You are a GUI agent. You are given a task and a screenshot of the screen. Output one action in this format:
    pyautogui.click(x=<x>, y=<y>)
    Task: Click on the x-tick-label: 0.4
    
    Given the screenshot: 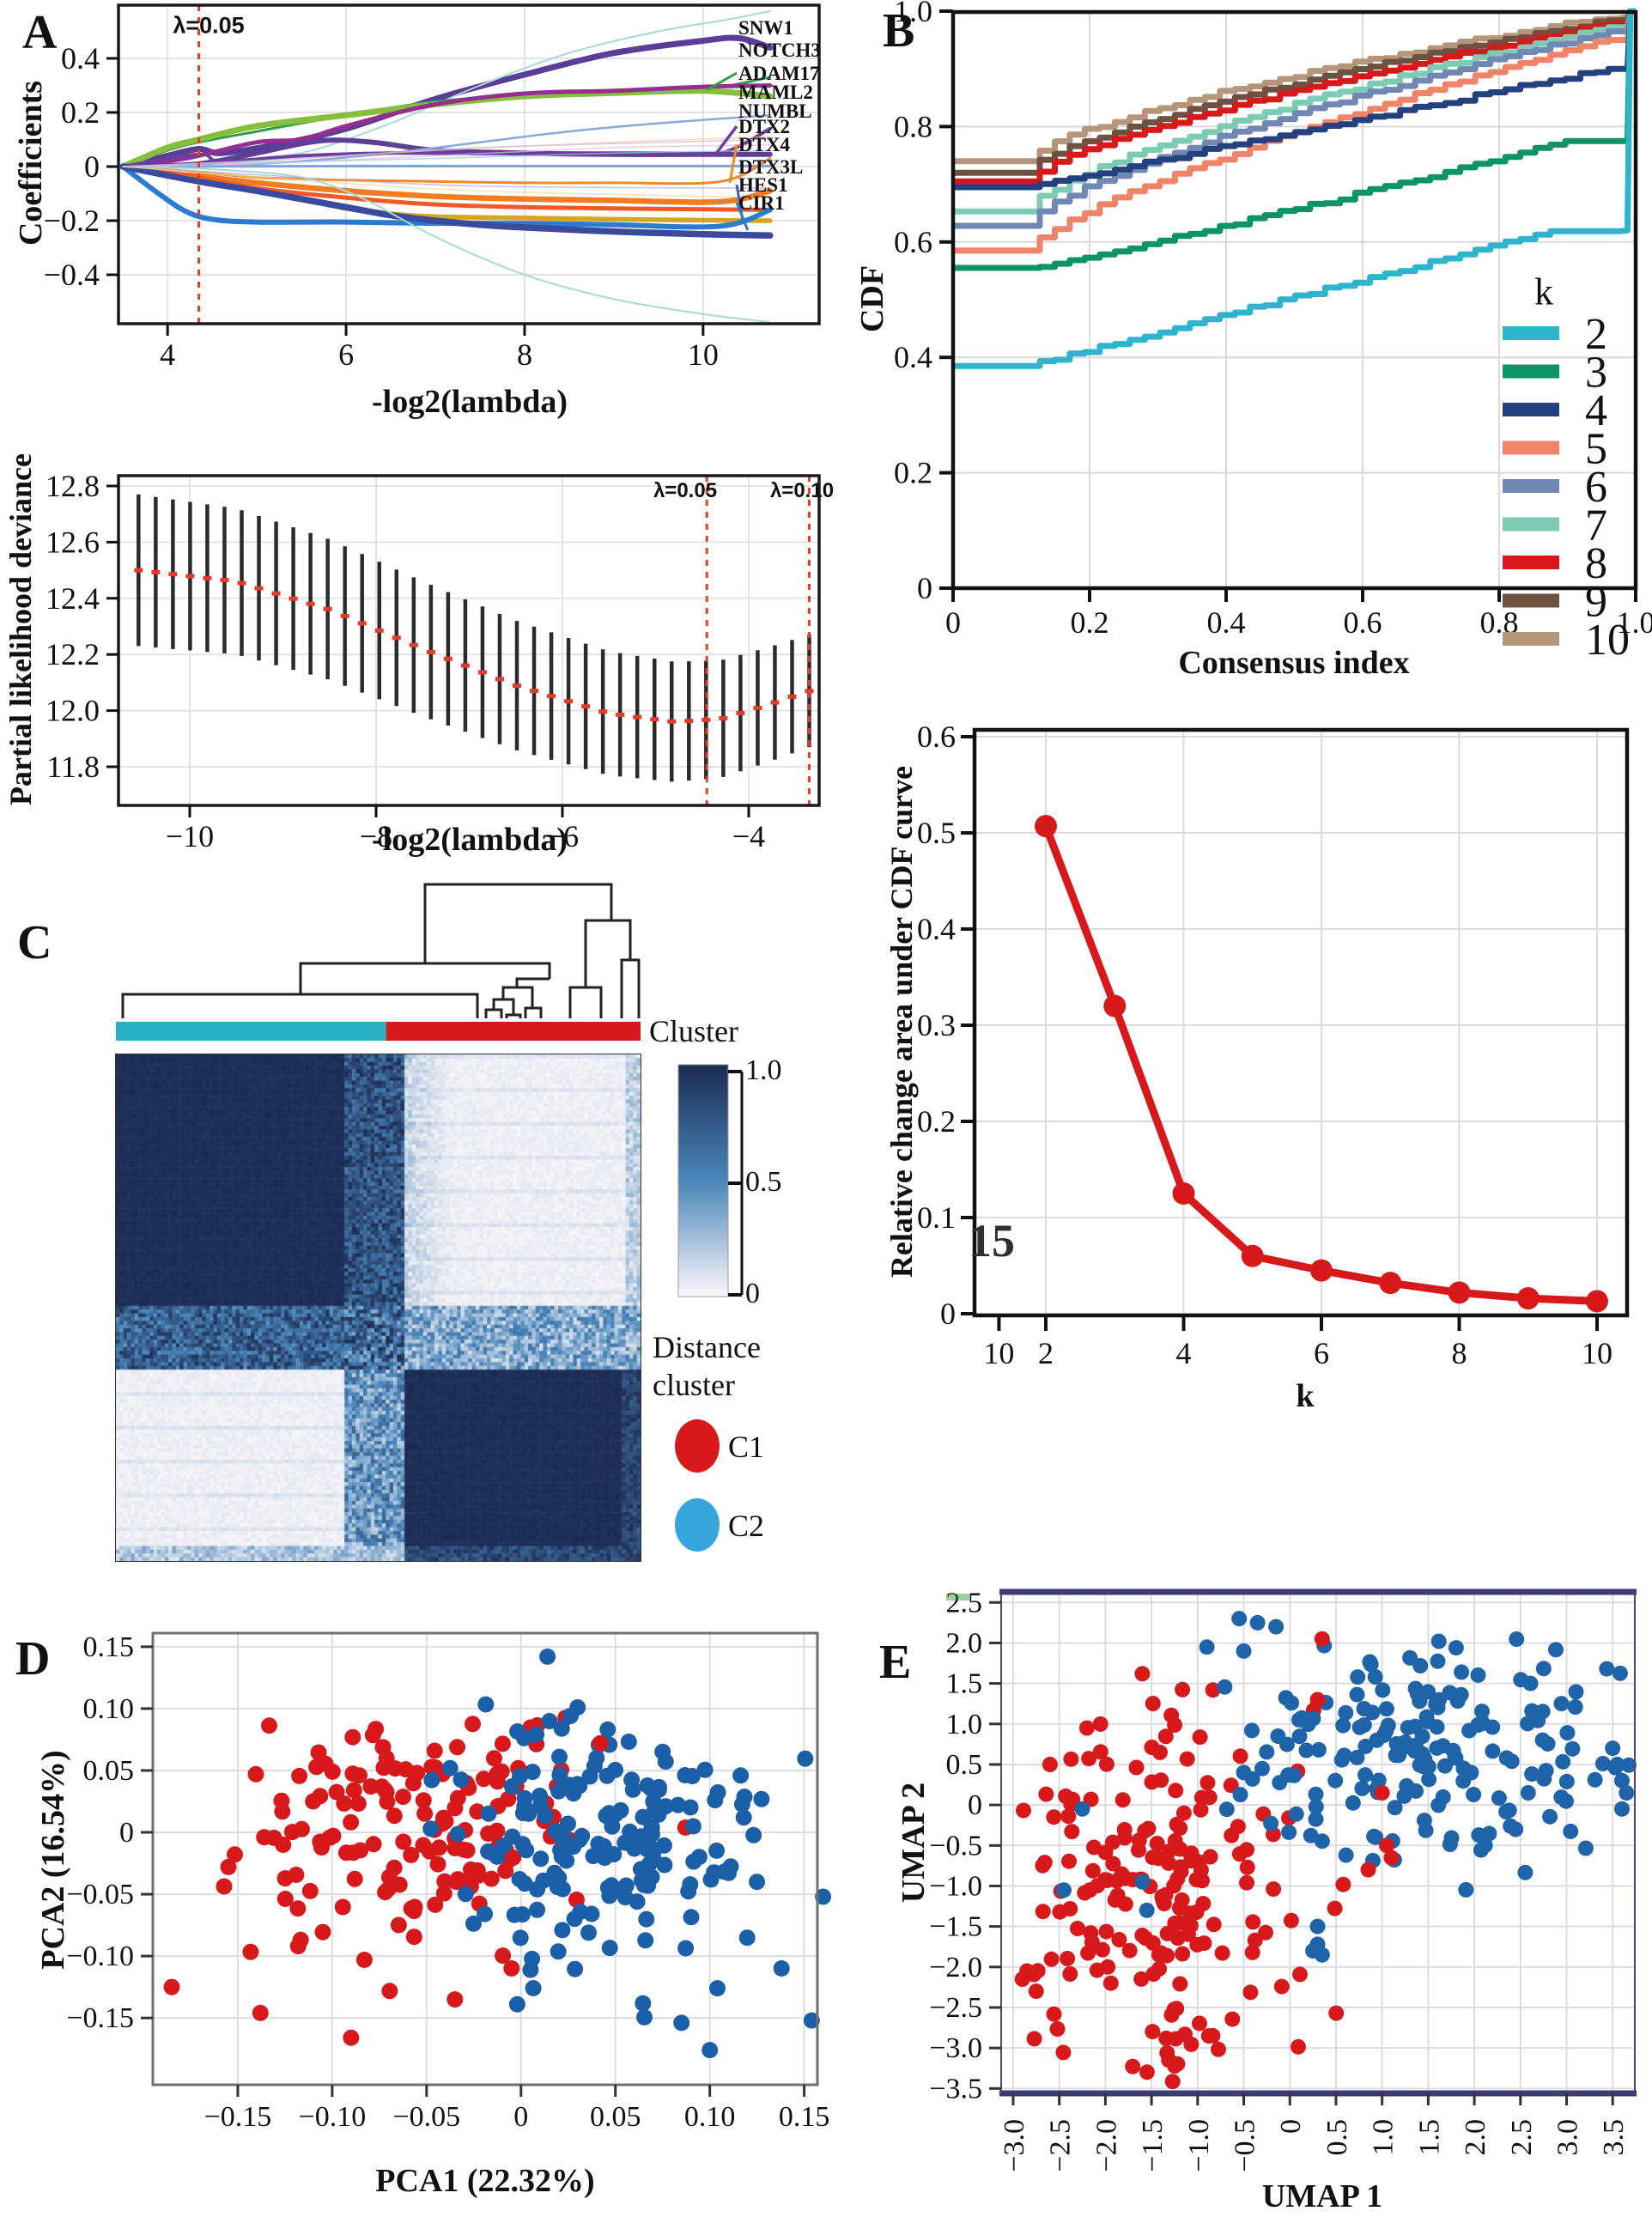 What is the action you would take?
    pyautogui.click(x=1226, y=622)
    